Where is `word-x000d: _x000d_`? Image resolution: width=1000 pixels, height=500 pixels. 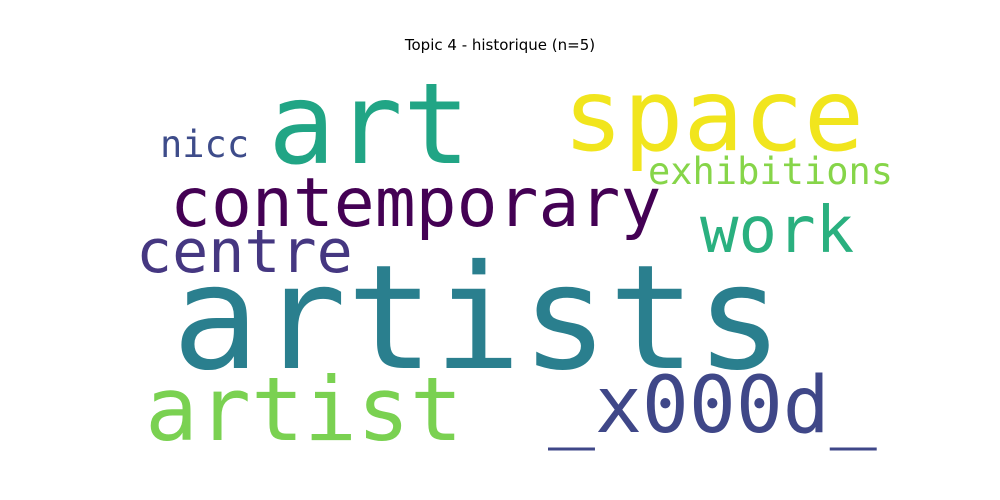 word-x000d: _x000d_ is located at coordinates (712, 406).